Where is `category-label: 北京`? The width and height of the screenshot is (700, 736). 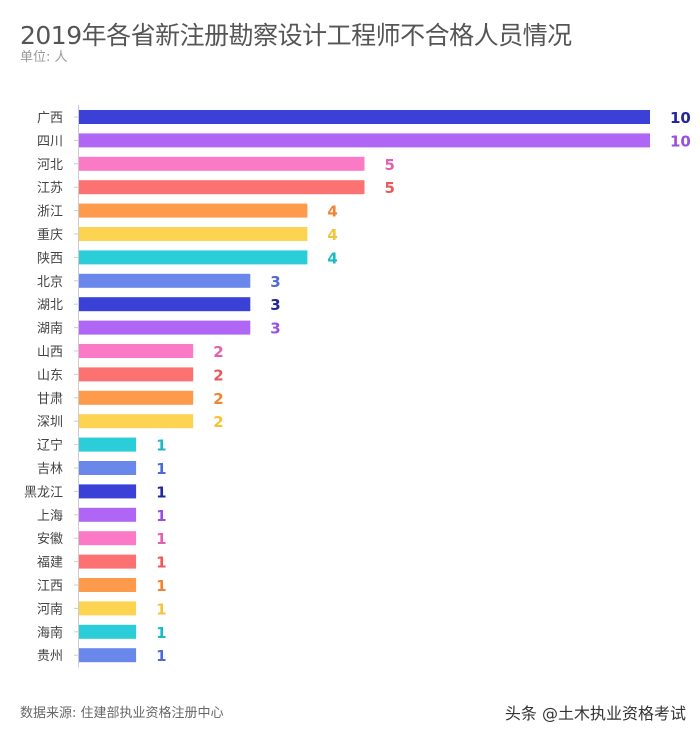 category-label: 北京 is located at coordinates (50, 282).